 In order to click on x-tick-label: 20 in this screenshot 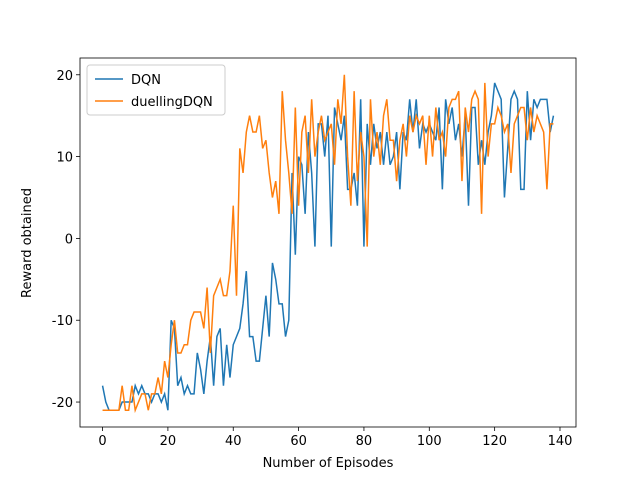, I will do `click(168, 441)`.